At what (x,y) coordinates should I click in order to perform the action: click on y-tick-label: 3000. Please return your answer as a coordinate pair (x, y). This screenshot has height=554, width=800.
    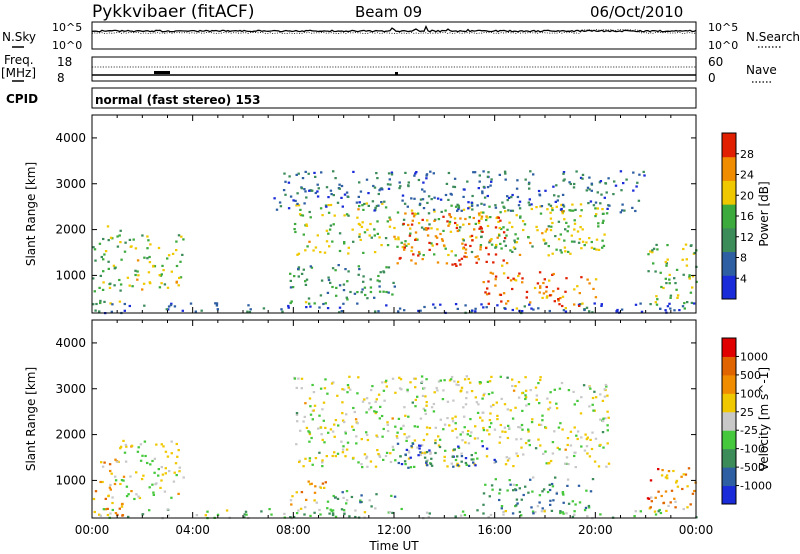
    Looking at the image, I should click on (70, 184).